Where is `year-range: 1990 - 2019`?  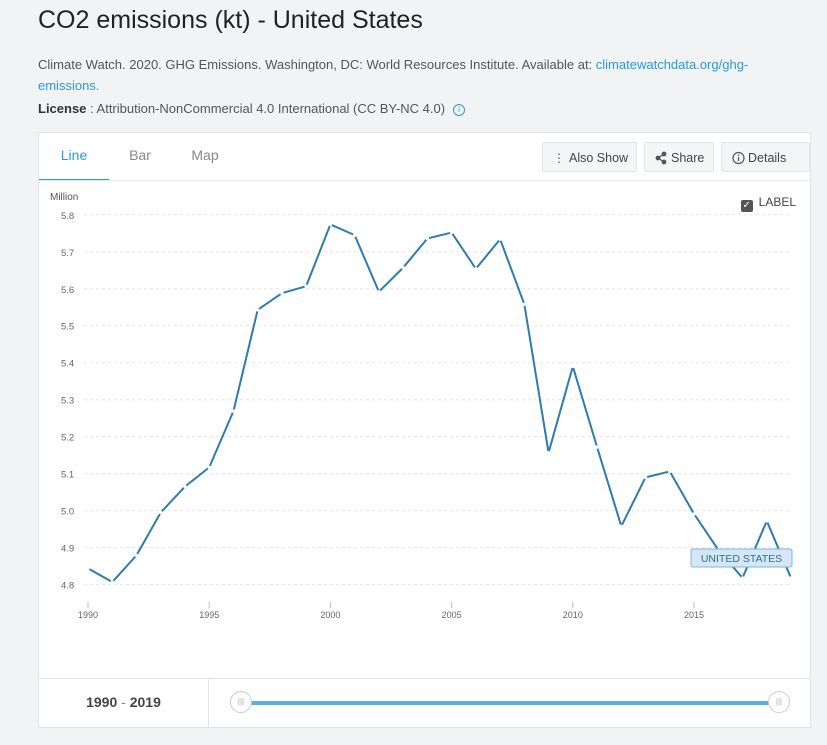 year-range: 1990 - 2019 is located at coordinates (124, 703).